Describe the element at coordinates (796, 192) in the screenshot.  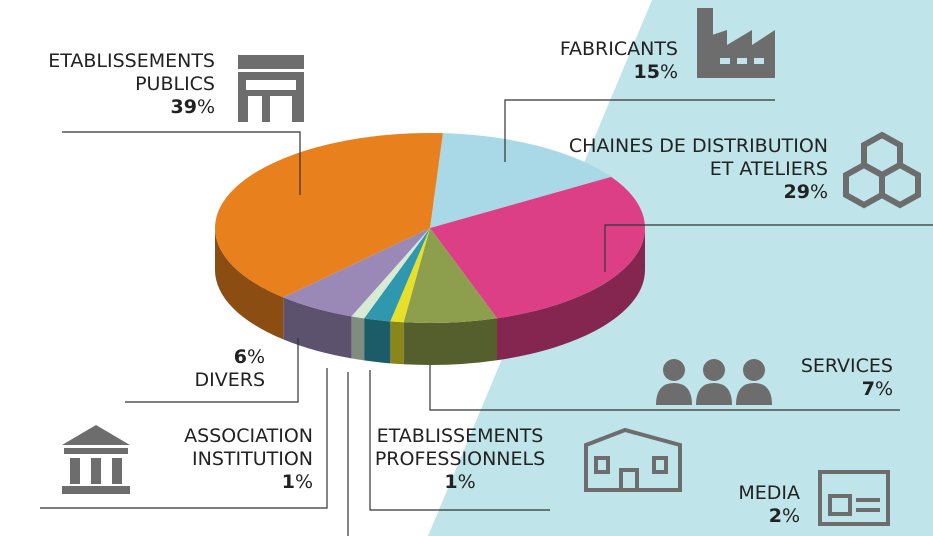
I see `value: 29` at that location.